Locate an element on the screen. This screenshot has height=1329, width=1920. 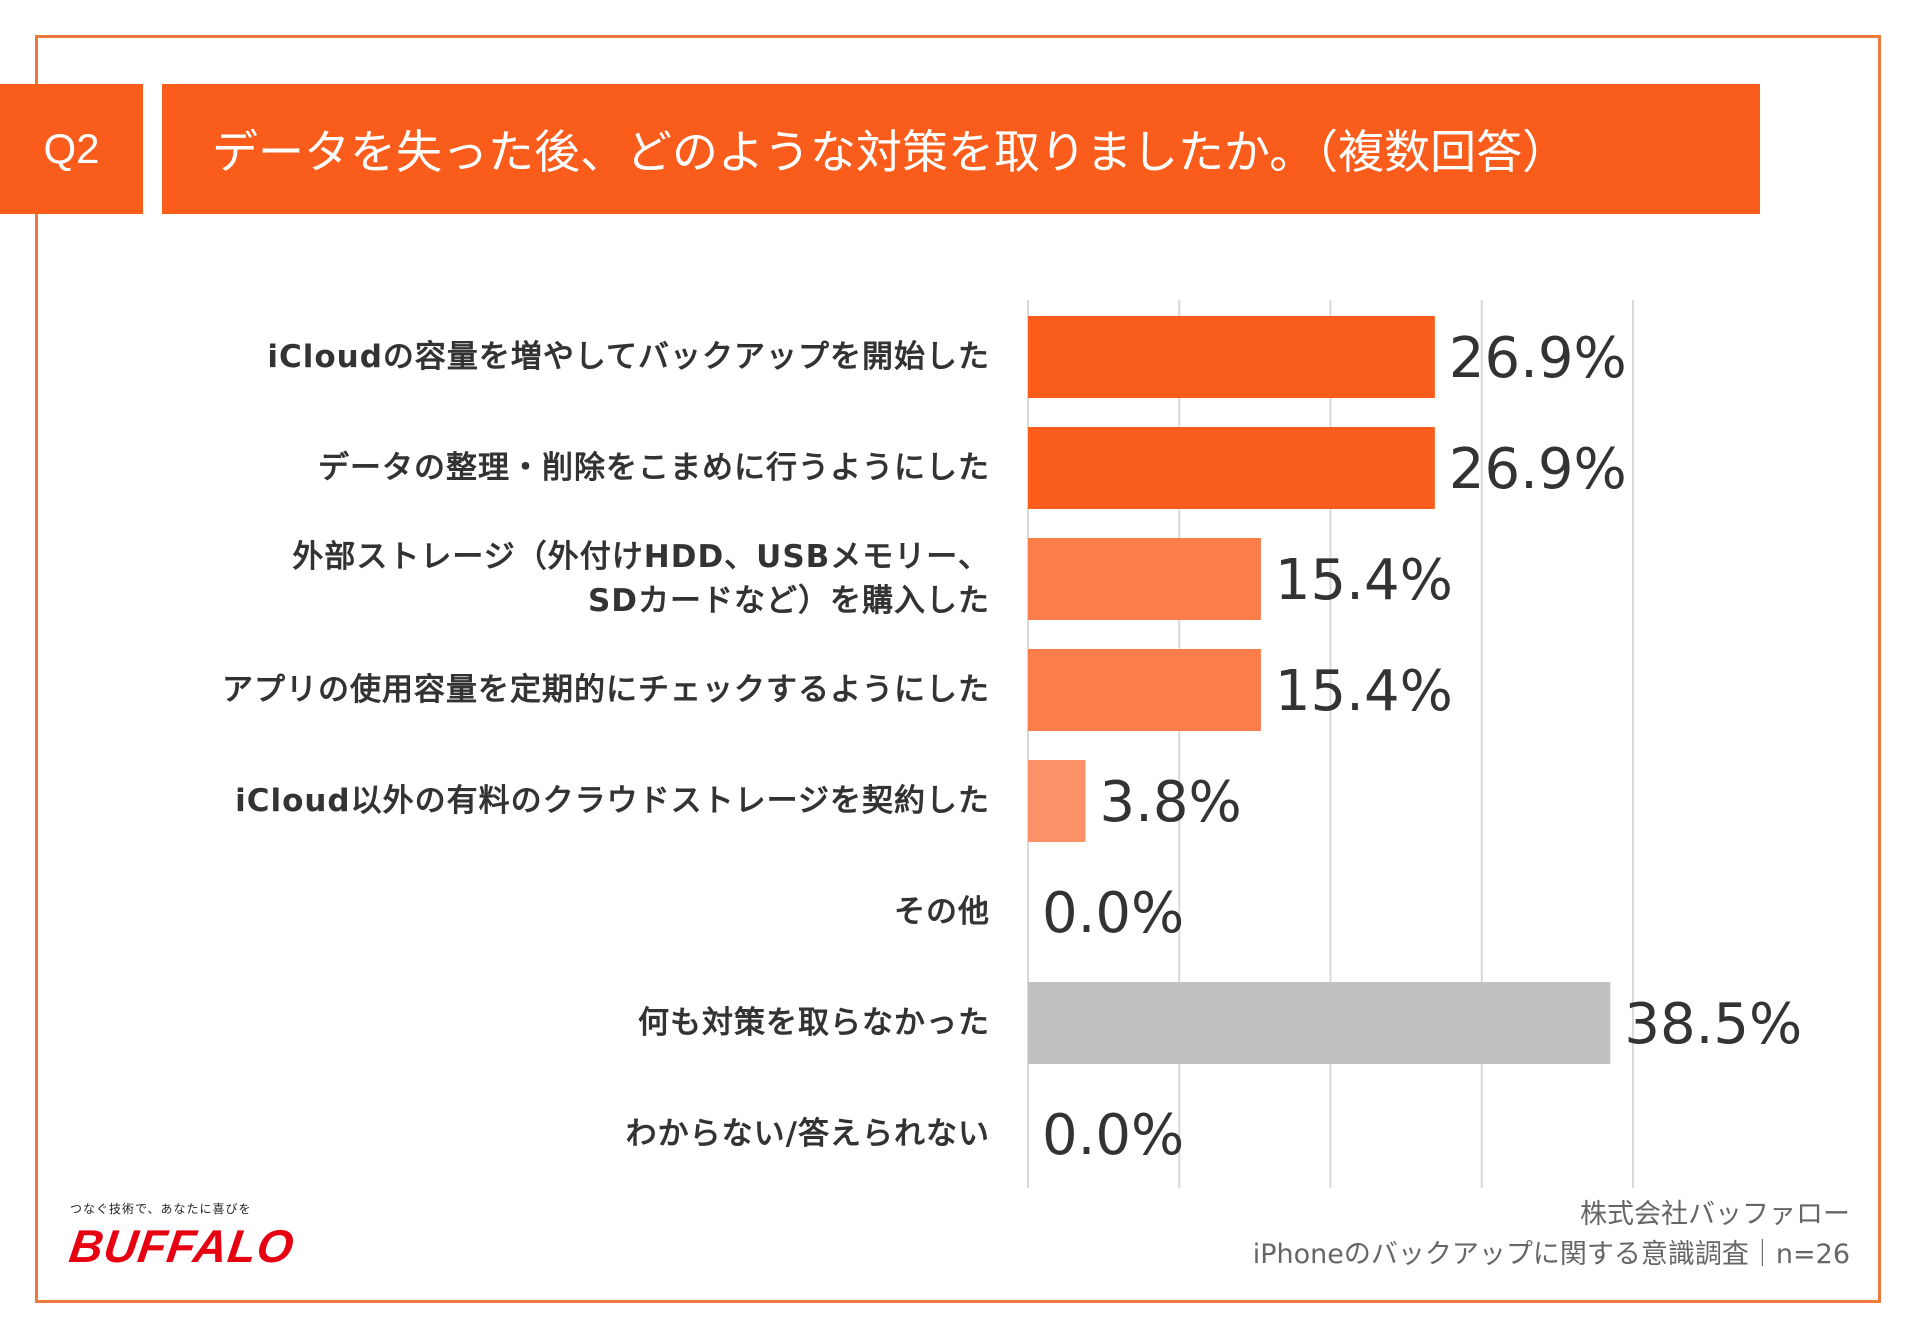
category-label: iCloudの容量を増やしてバックアップを開始した is located at coordinates (628, 357).